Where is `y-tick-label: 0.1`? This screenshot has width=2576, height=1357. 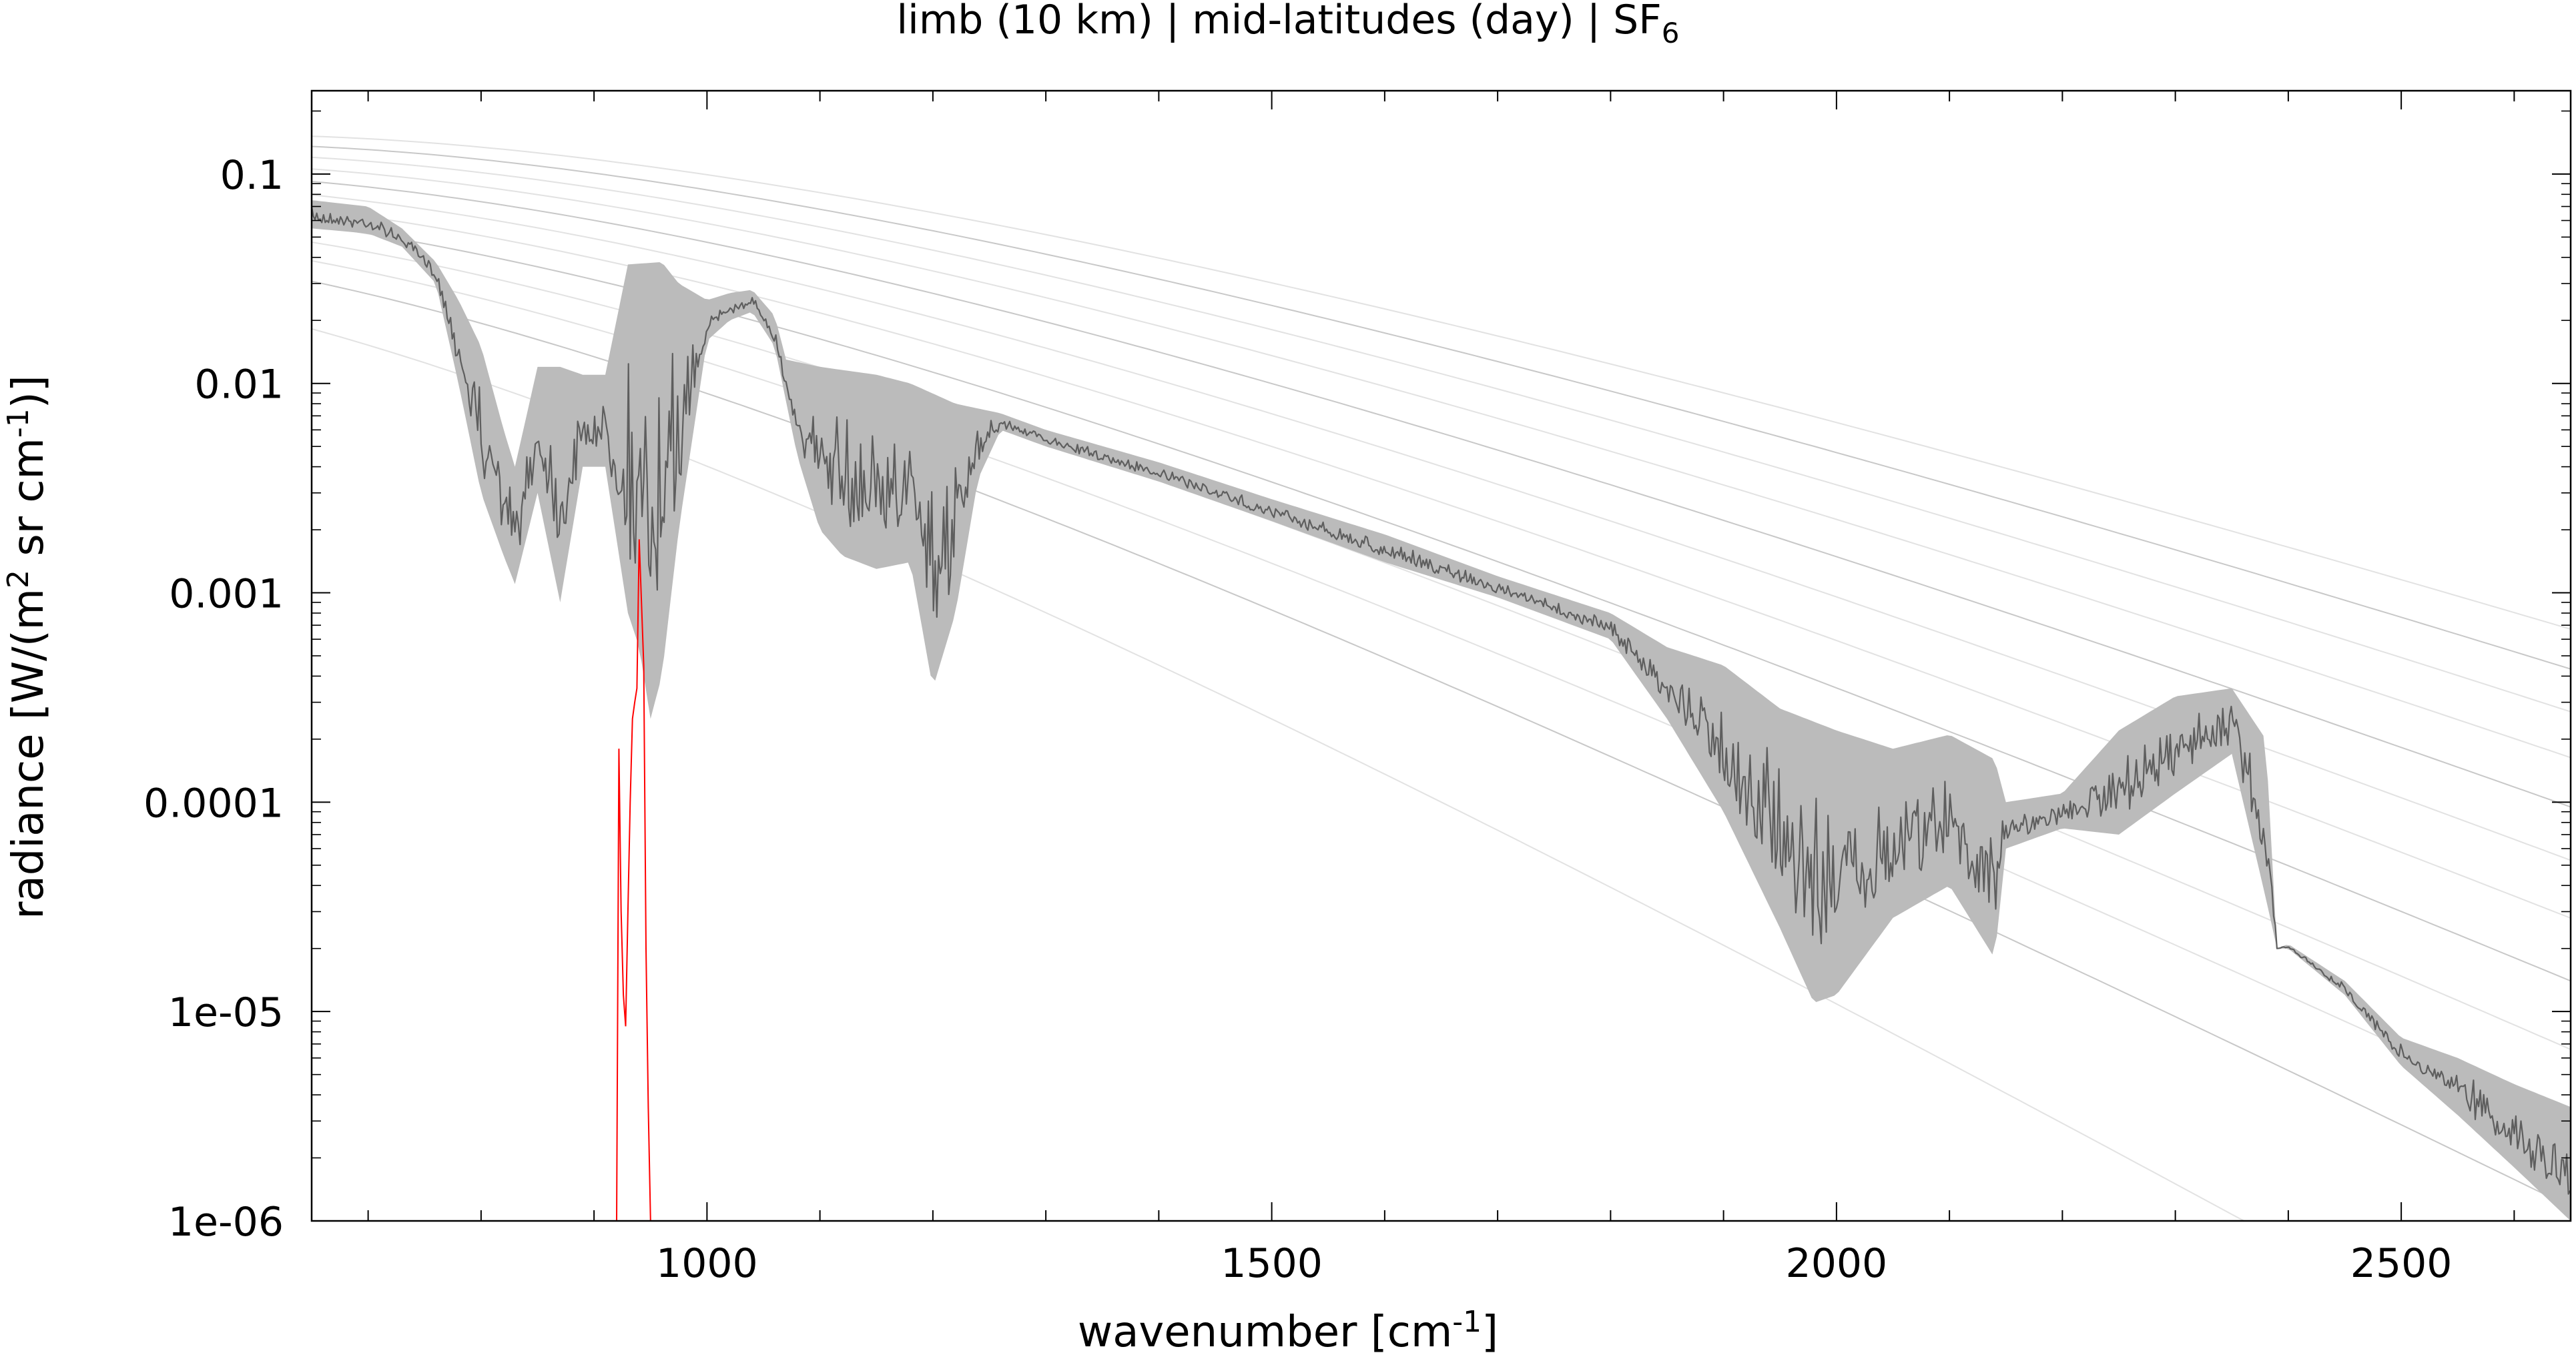
y-tick-label: 0.1 is located at coordinates (252, 175).